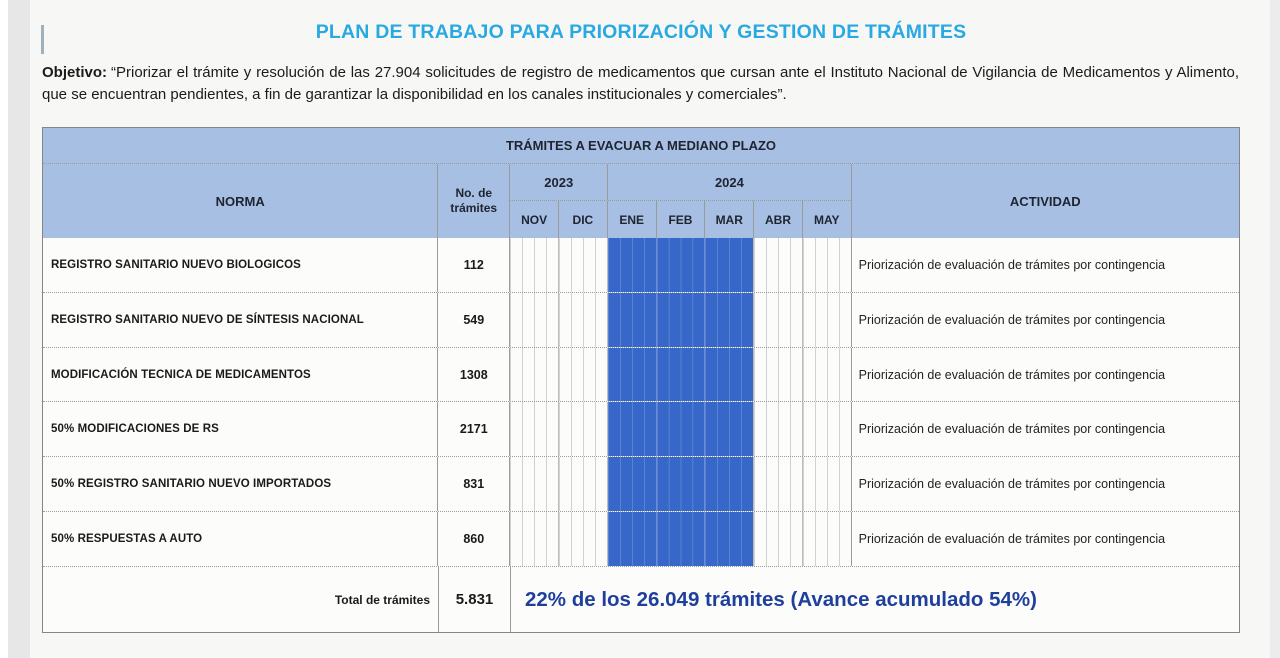 This screenshot has width=1280, height=658. Describe the element at coordinates (728, 182) in the screenshot. I see `year-header-2024: 2024` at that location.